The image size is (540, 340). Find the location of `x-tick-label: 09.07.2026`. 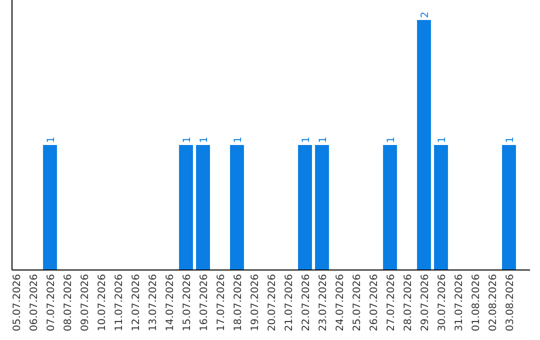

x-tick-label: 09.07.2026 is located at coordinates (85, 303).